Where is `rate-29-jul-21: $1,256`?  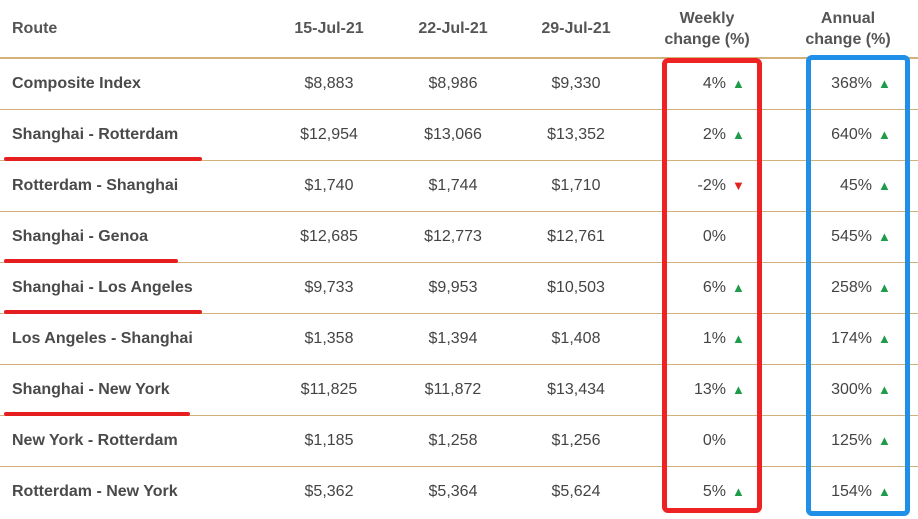 rate-29-jul-21: $1,256 is located at coordinates (576, 441).